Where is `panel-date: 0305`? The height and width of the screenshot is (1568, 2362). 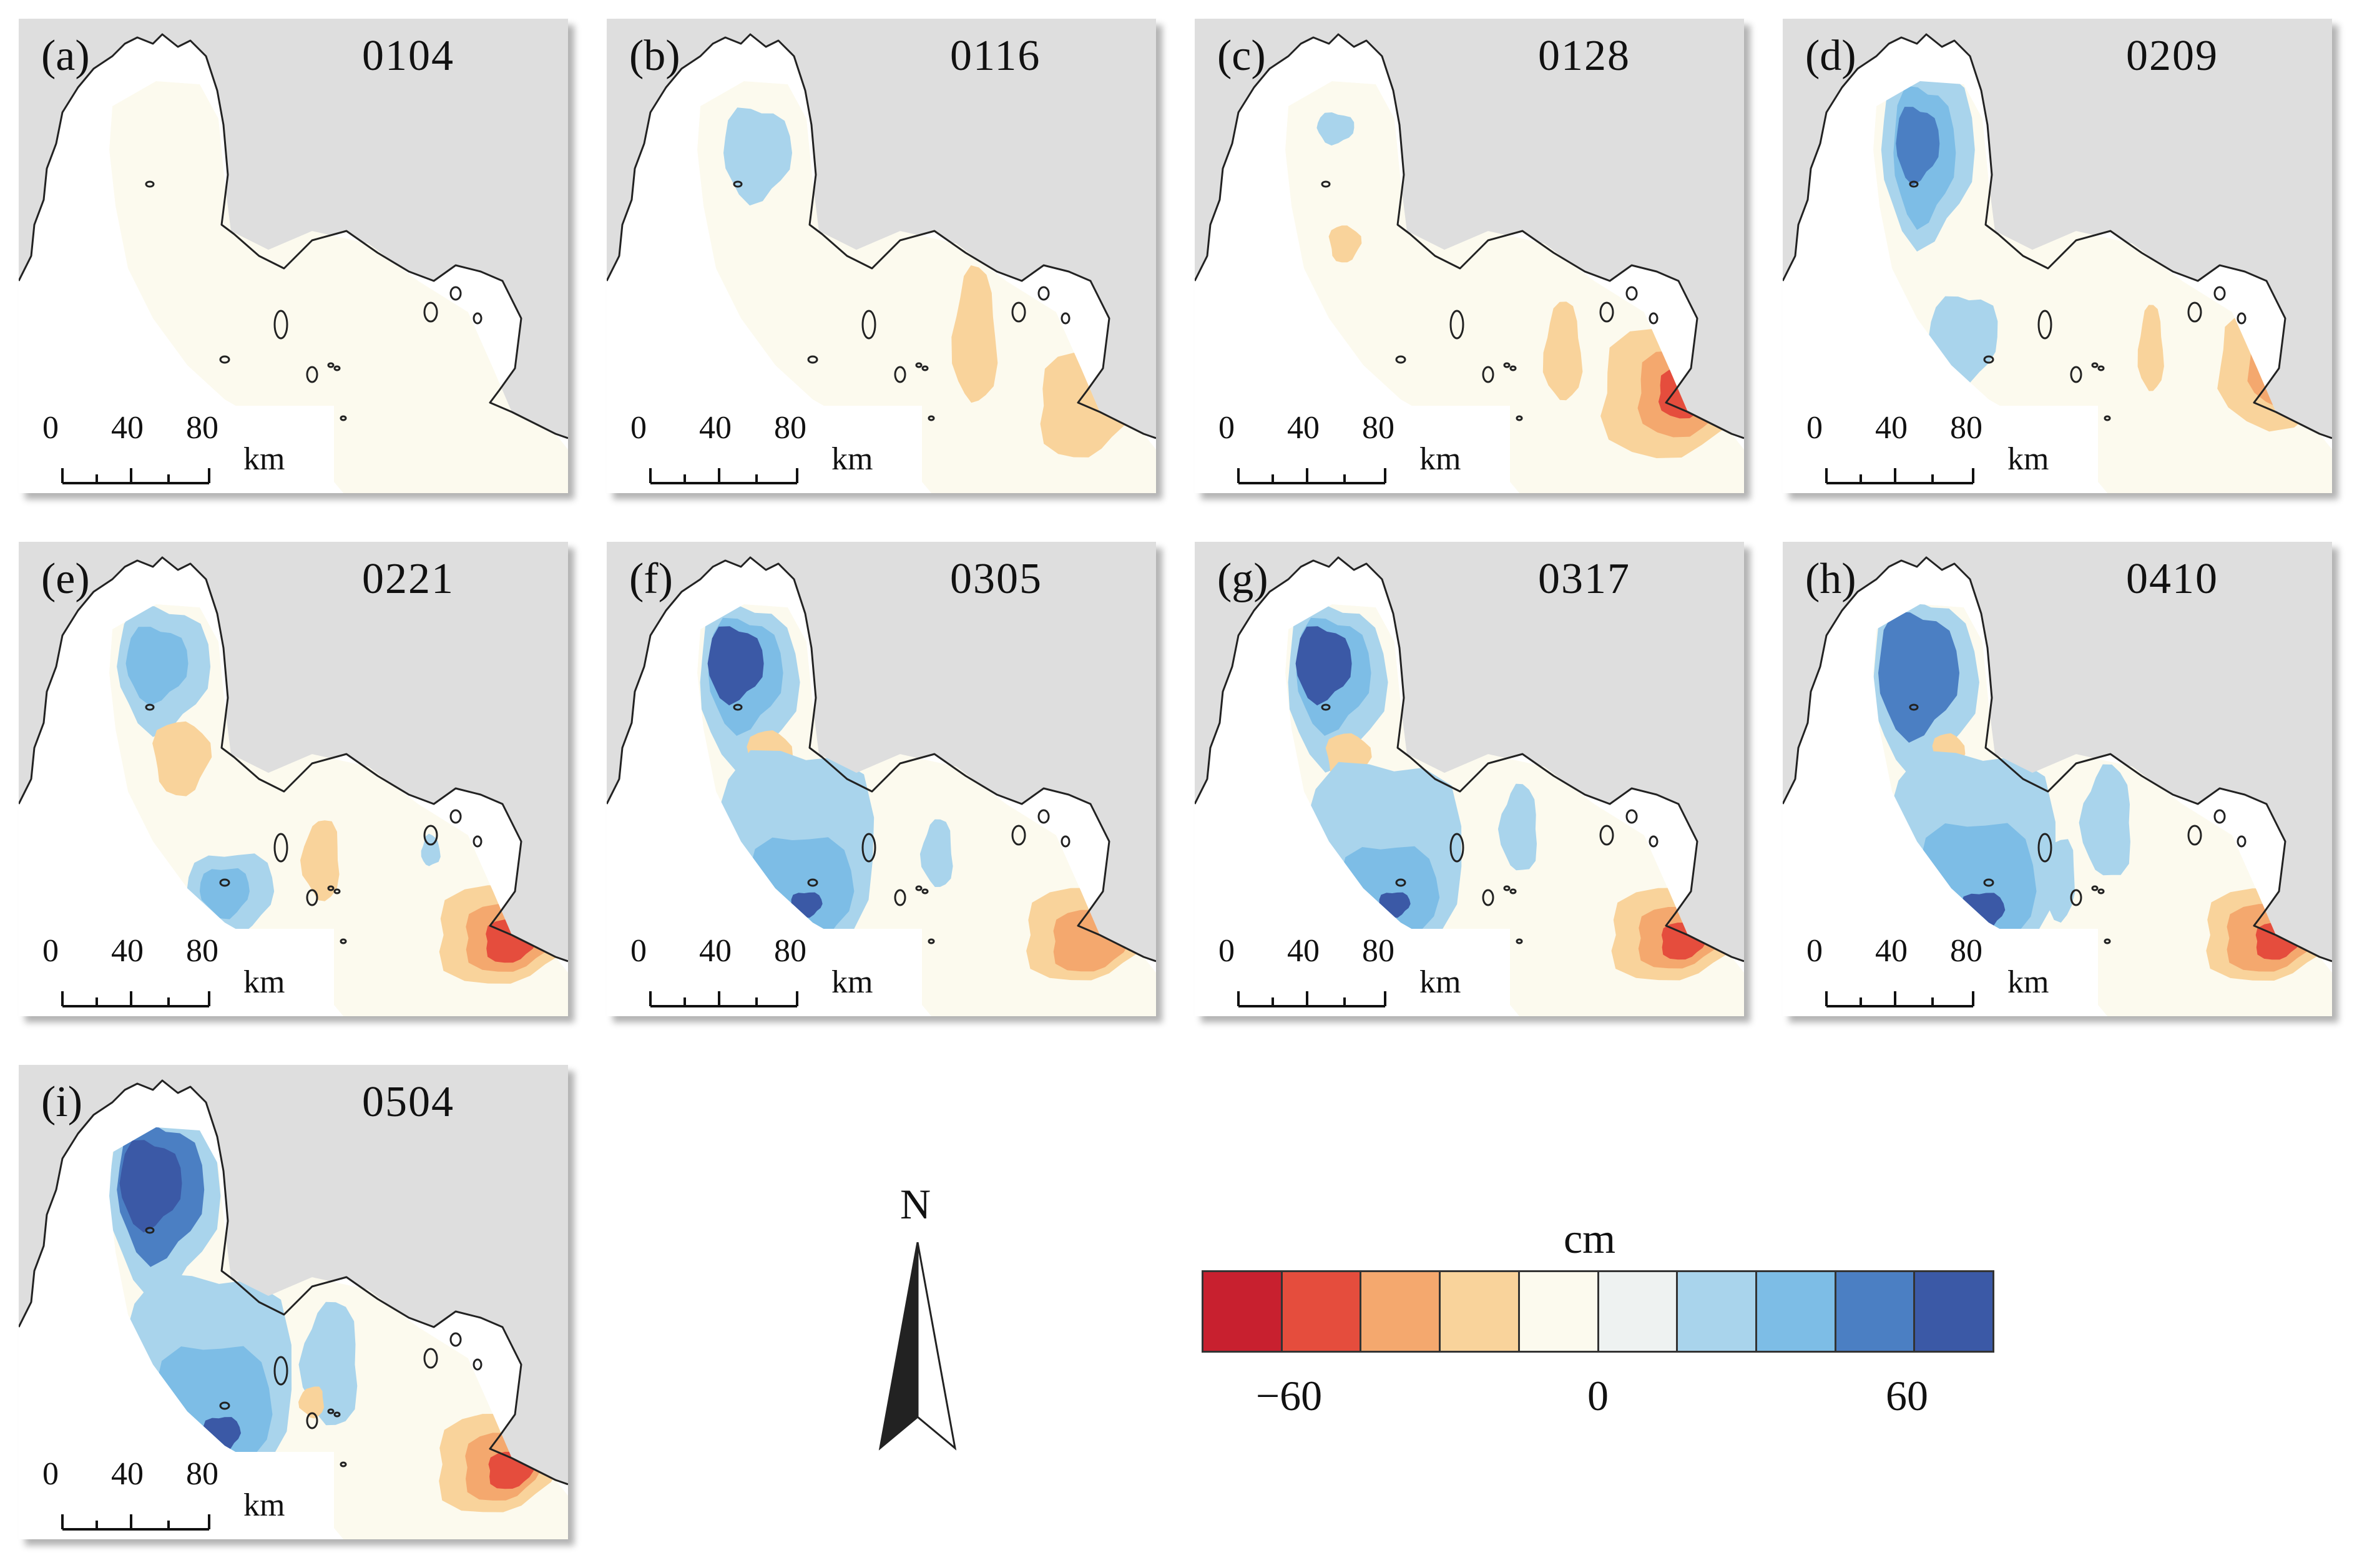
panel-date: 0305 is located at coordinates (996, 579).